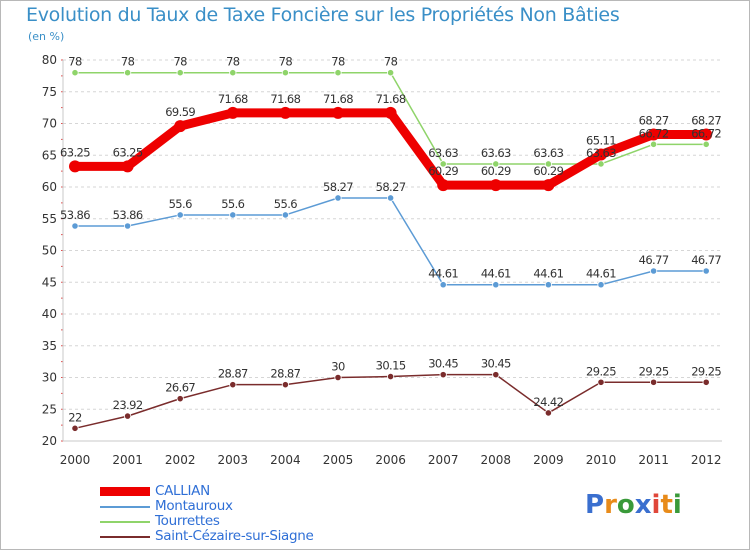  I want to click on y-tick-label: 35, so click(49, 346).